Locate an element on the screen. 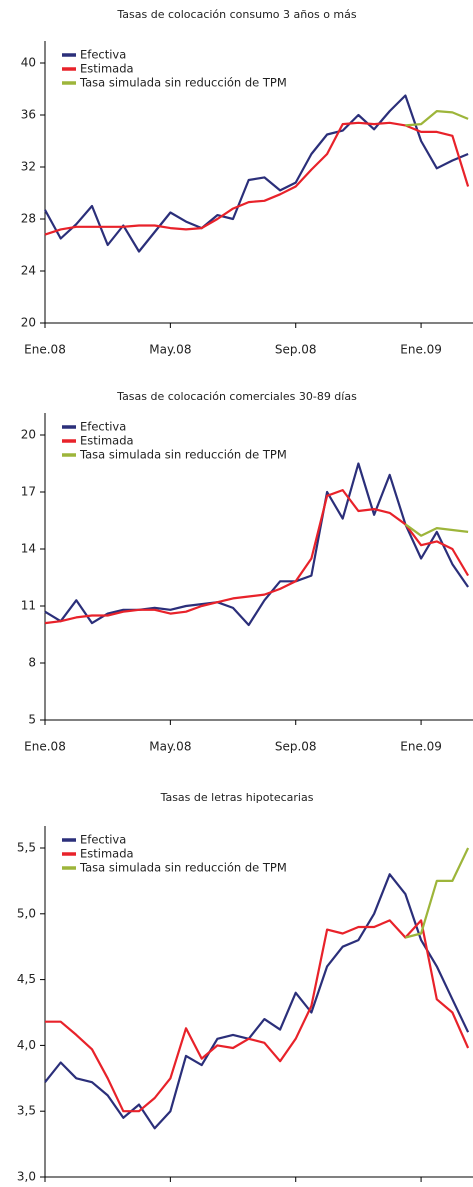 The height and width of the screenshot is (1187, 473). y-tick-label: 11 is located at coordinates (28, 606).